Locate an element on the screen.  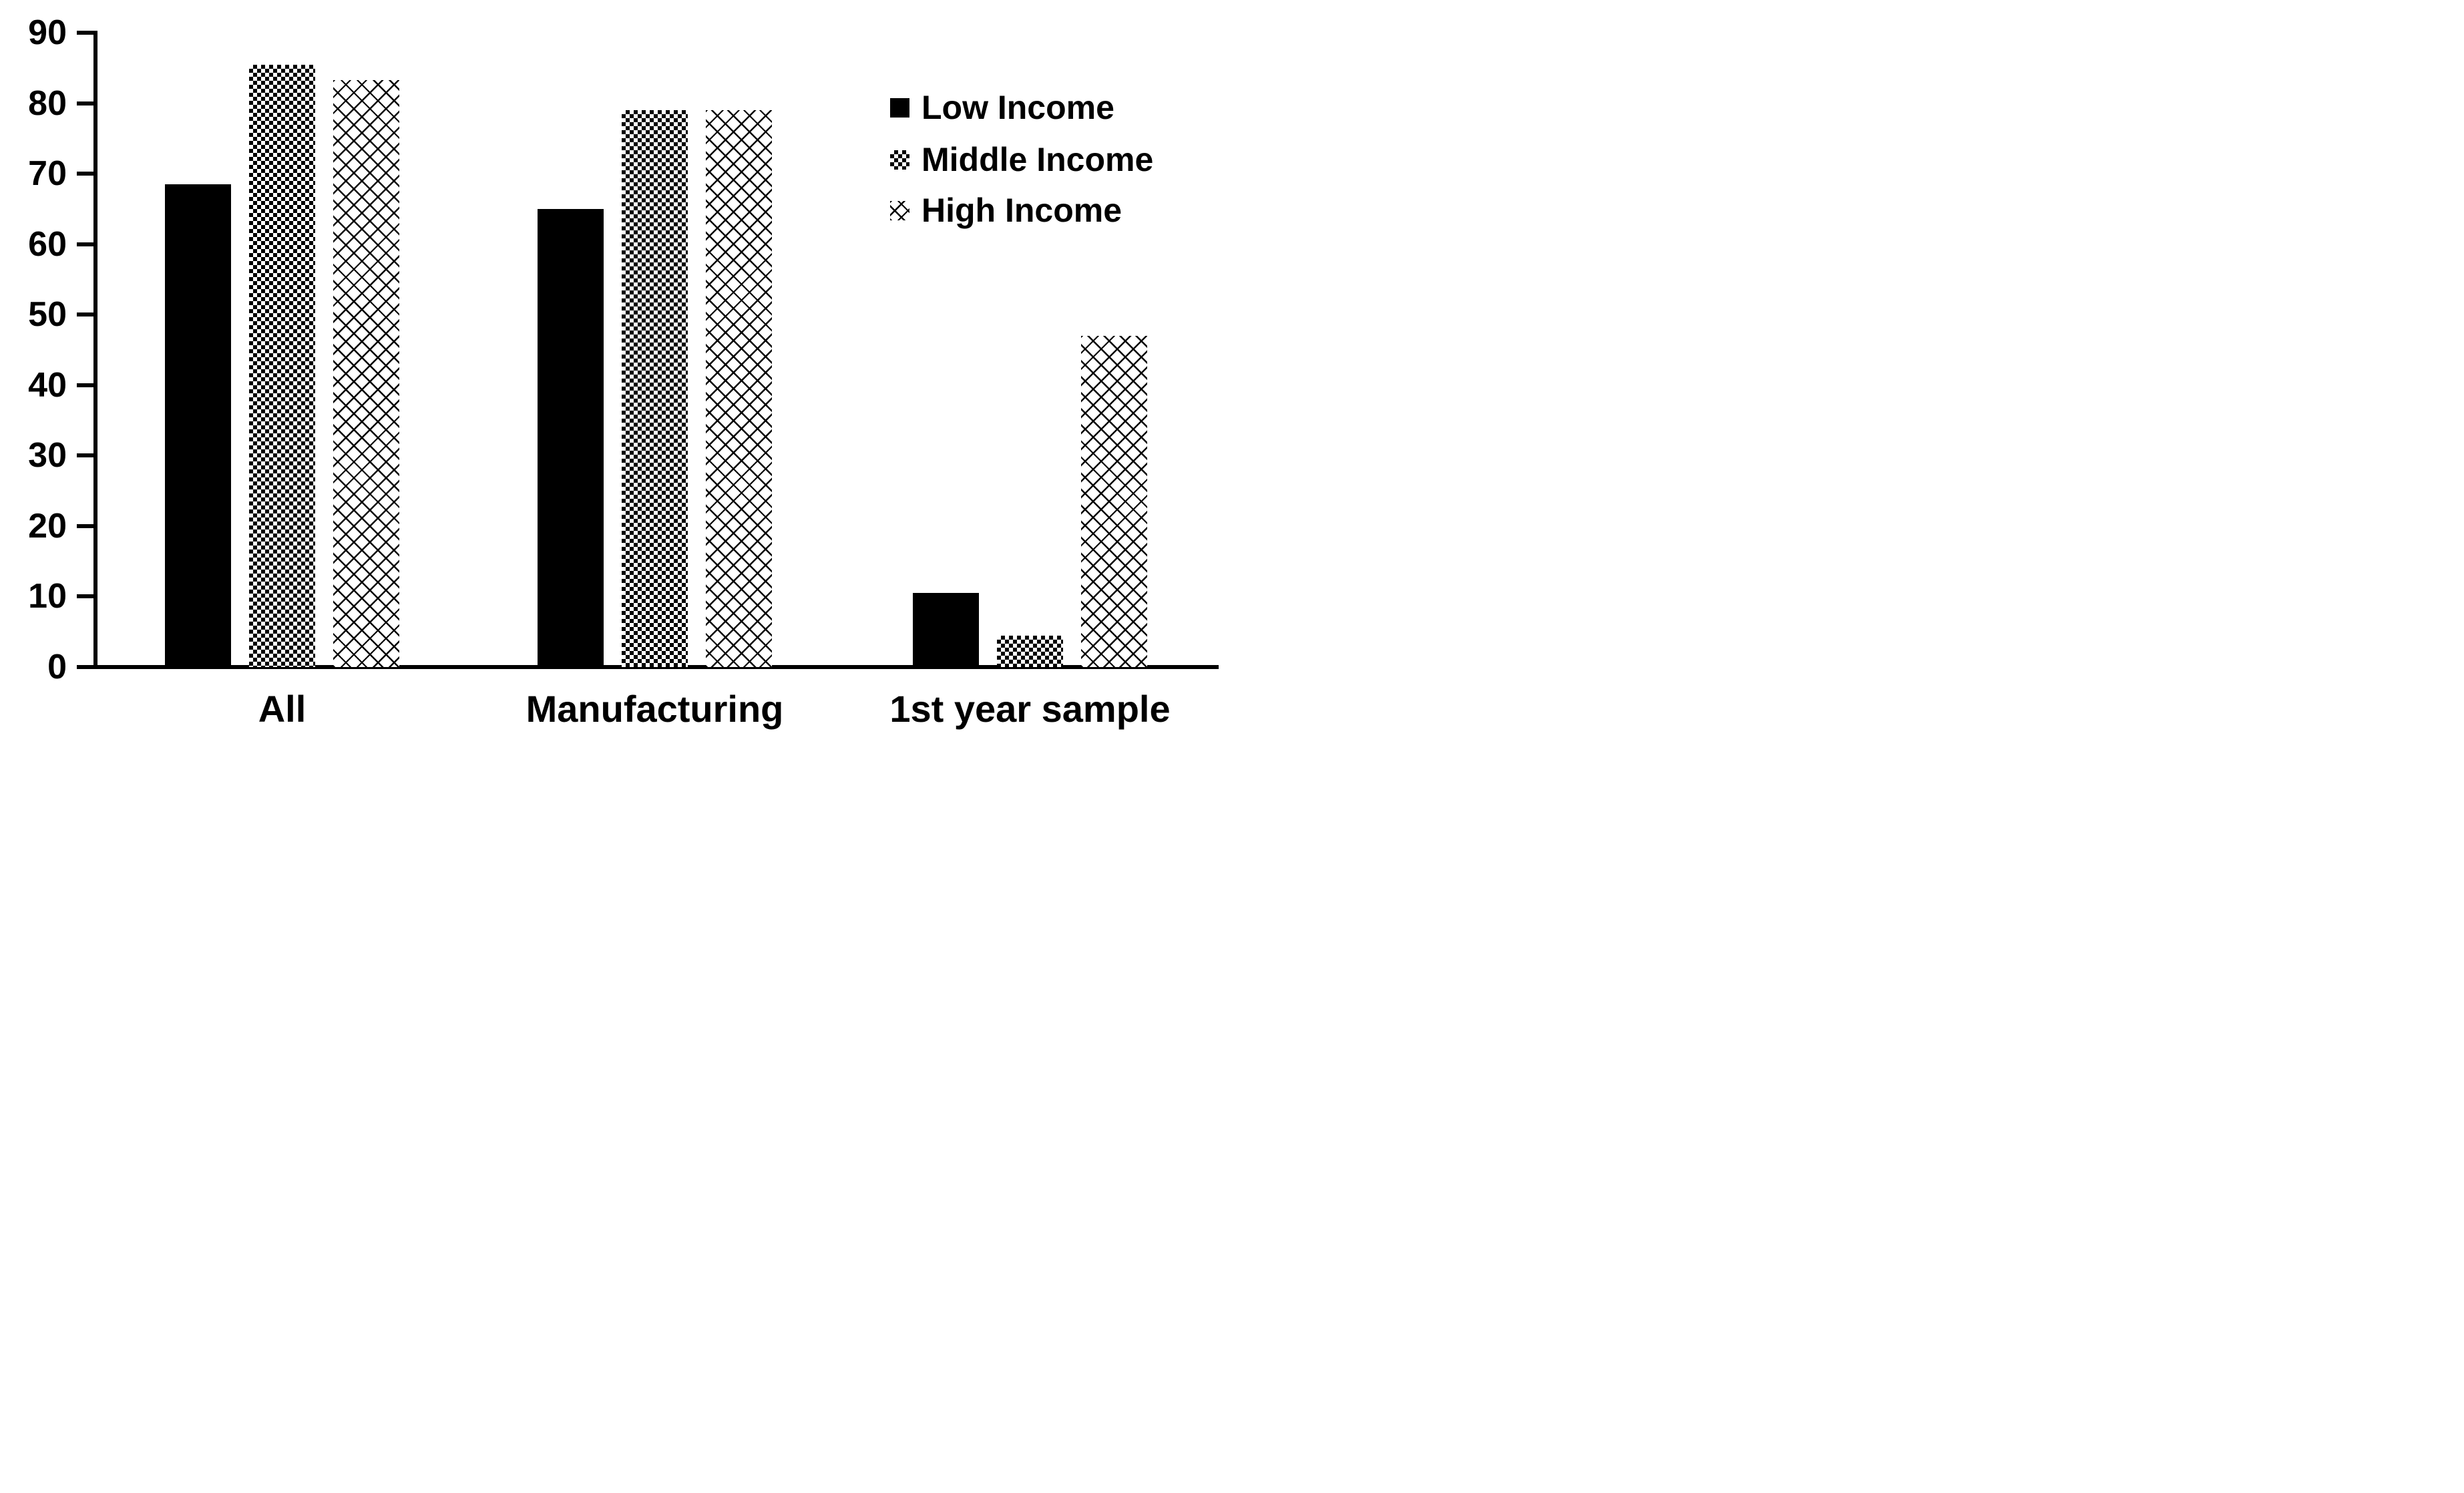
y-tick-label-20: 20 is located at coordinates (47, 526).